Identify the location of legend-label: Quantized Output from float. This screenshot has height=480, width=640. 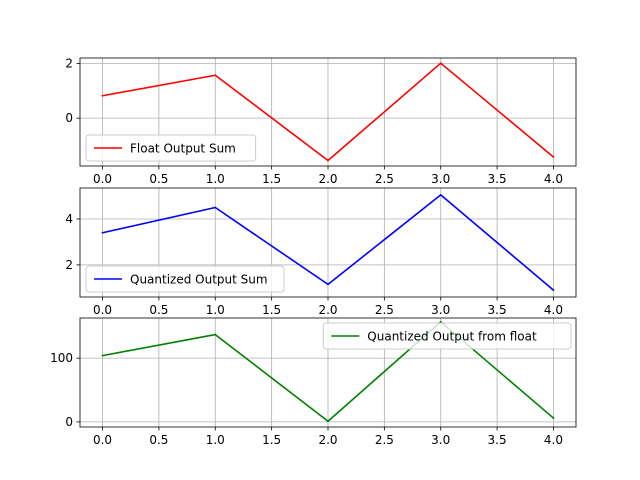
(452, 337).